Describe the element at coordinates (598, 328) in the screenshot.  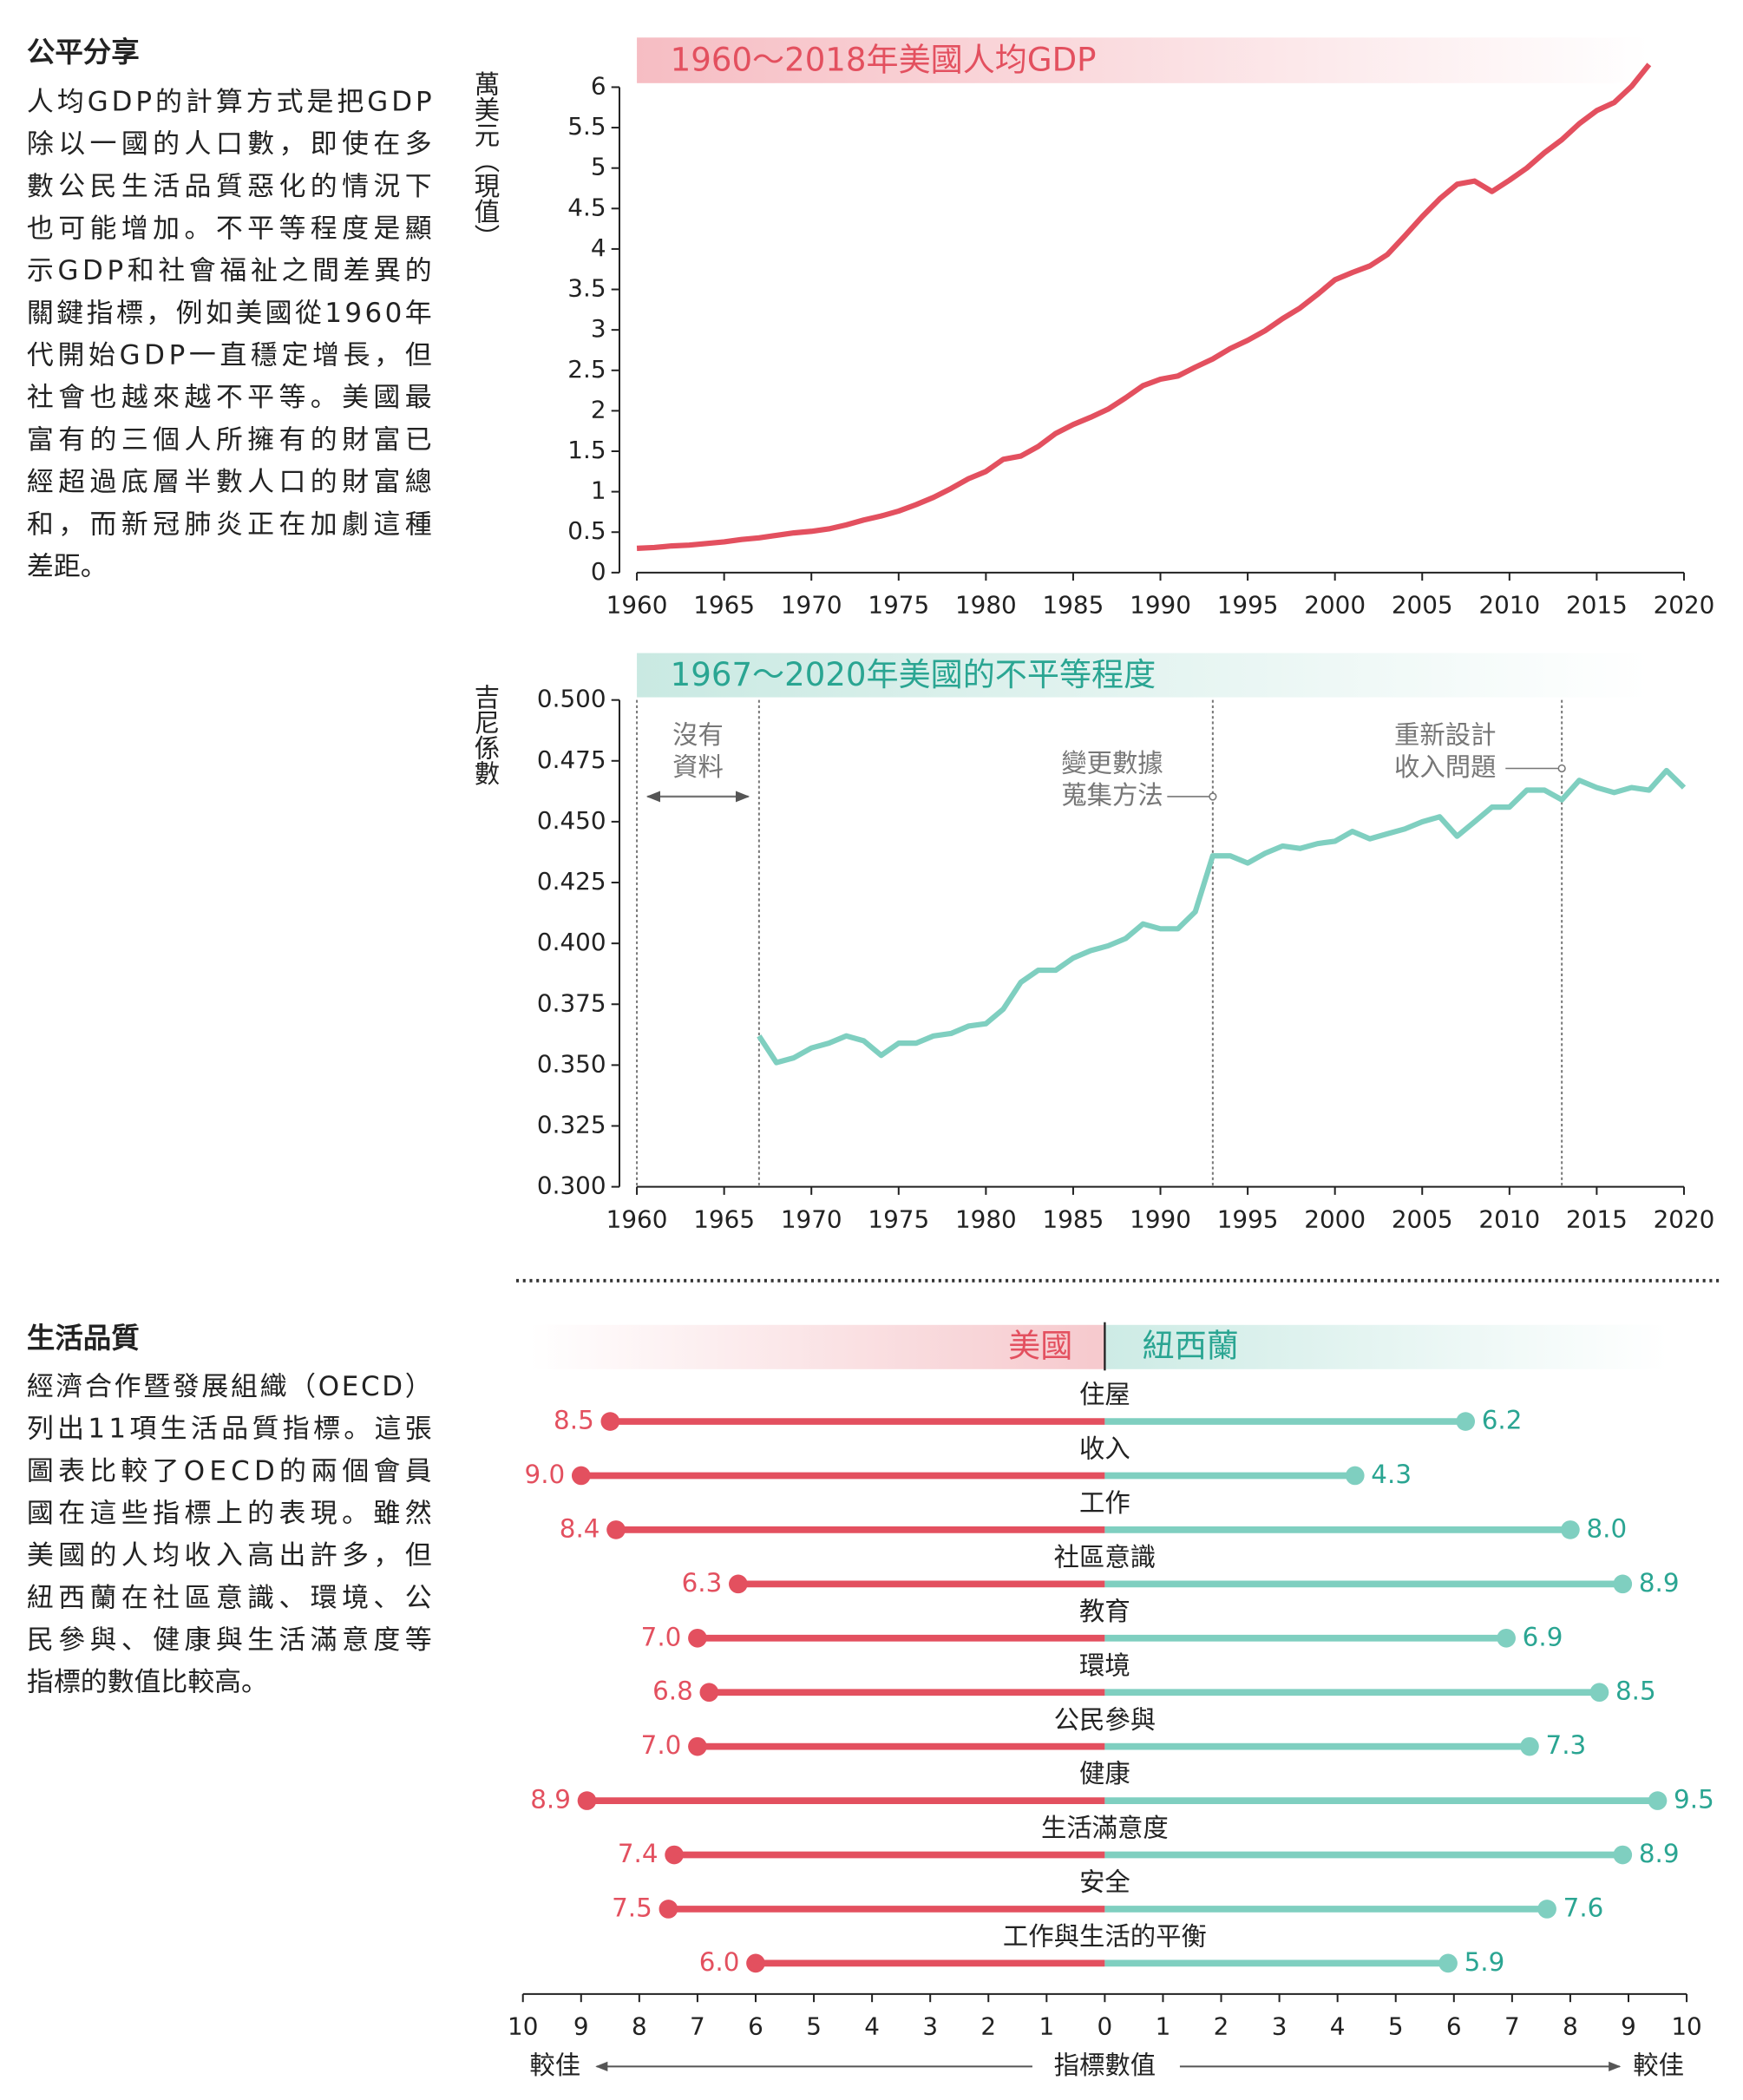
I see `y-tick-label: 3` at that location.